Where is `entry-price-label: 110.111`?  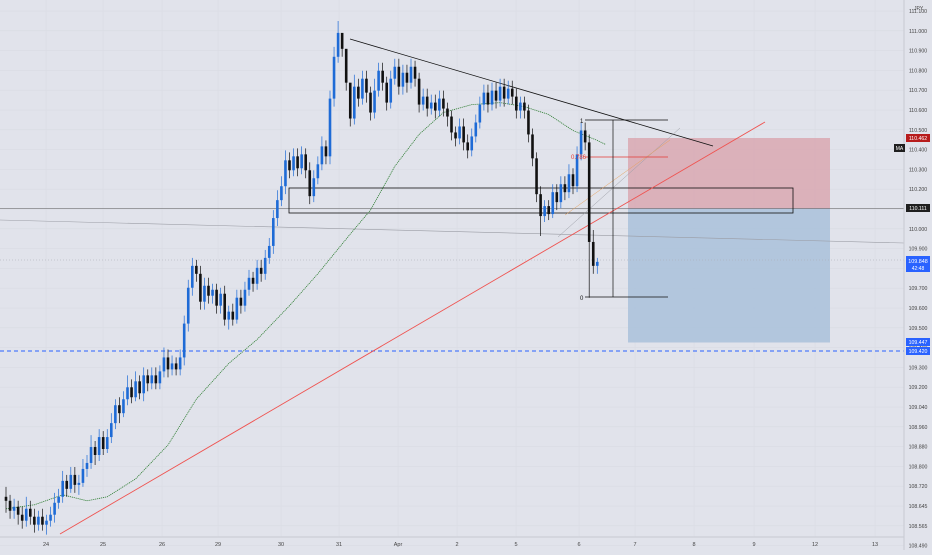 entry-price-label: 110.111 is located at coordinates (918, 208).